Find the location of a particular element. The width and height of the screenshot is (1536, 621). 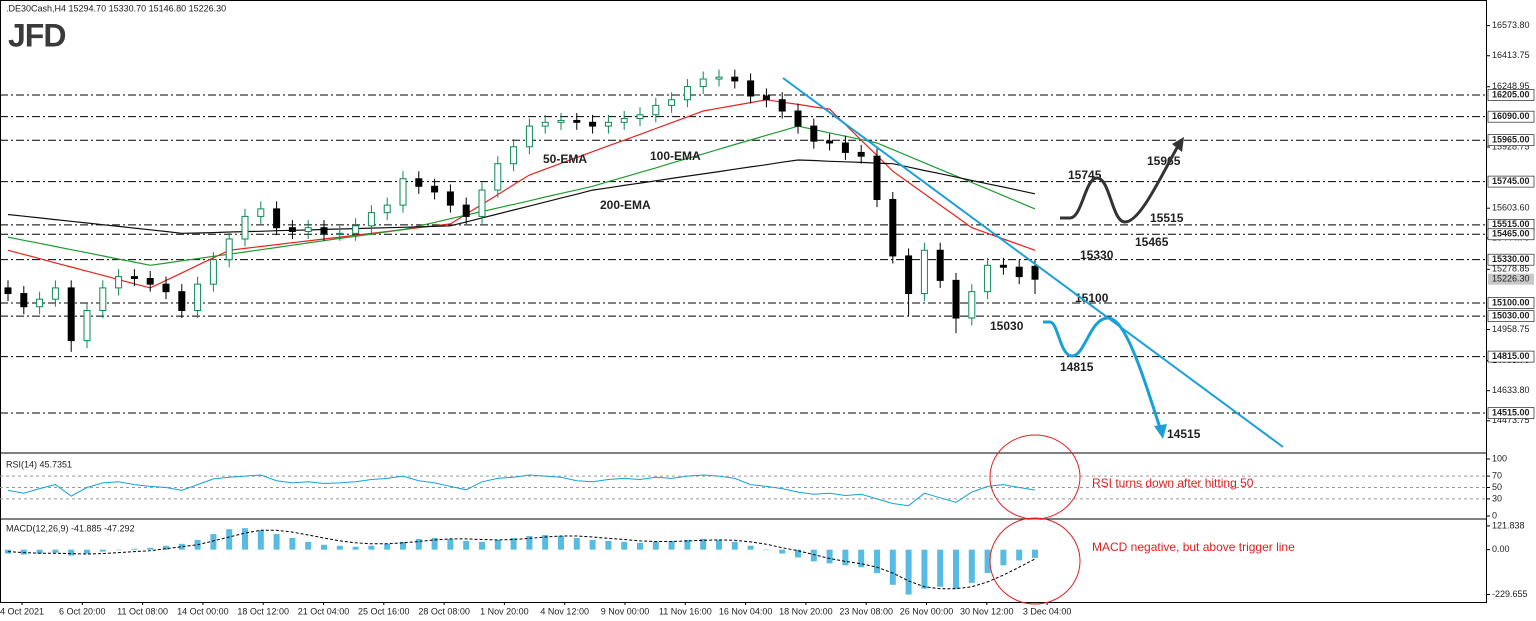

x-tick-label: 14 Oct 00:00 is located at coordinates (203, 611).